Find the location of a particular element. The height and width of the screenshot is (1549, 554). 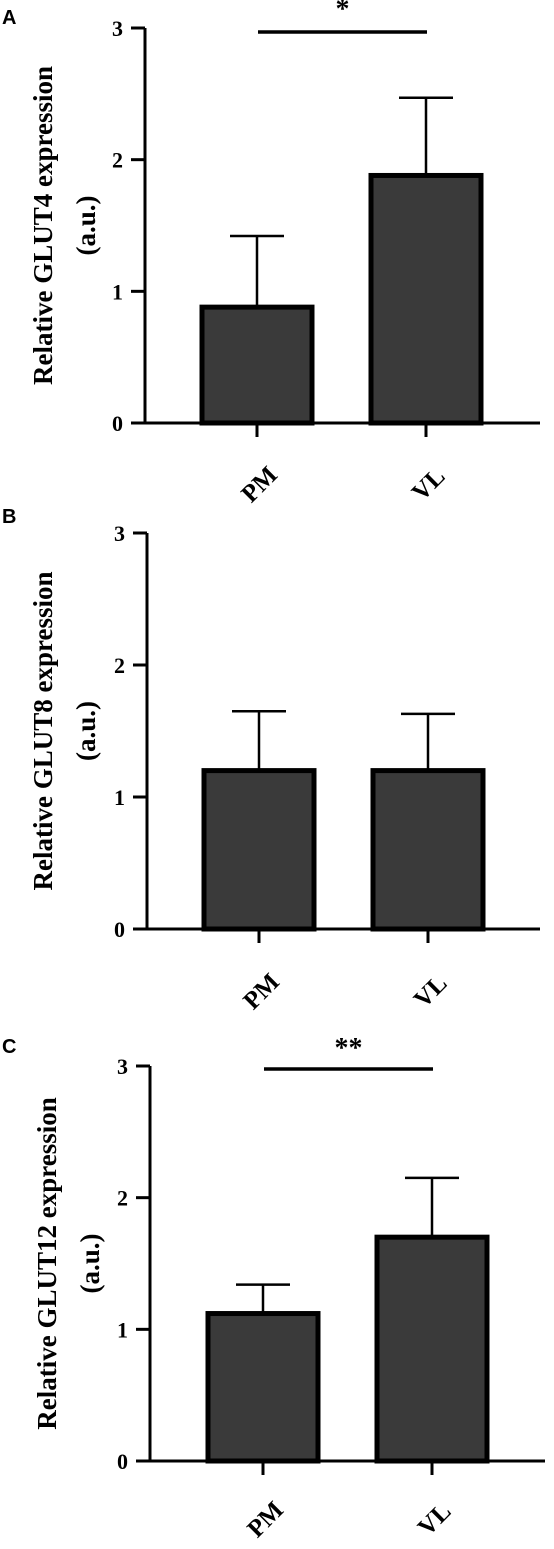

y-axis-label: Relative GLUT4 expression is located at coordinates (43, 225).